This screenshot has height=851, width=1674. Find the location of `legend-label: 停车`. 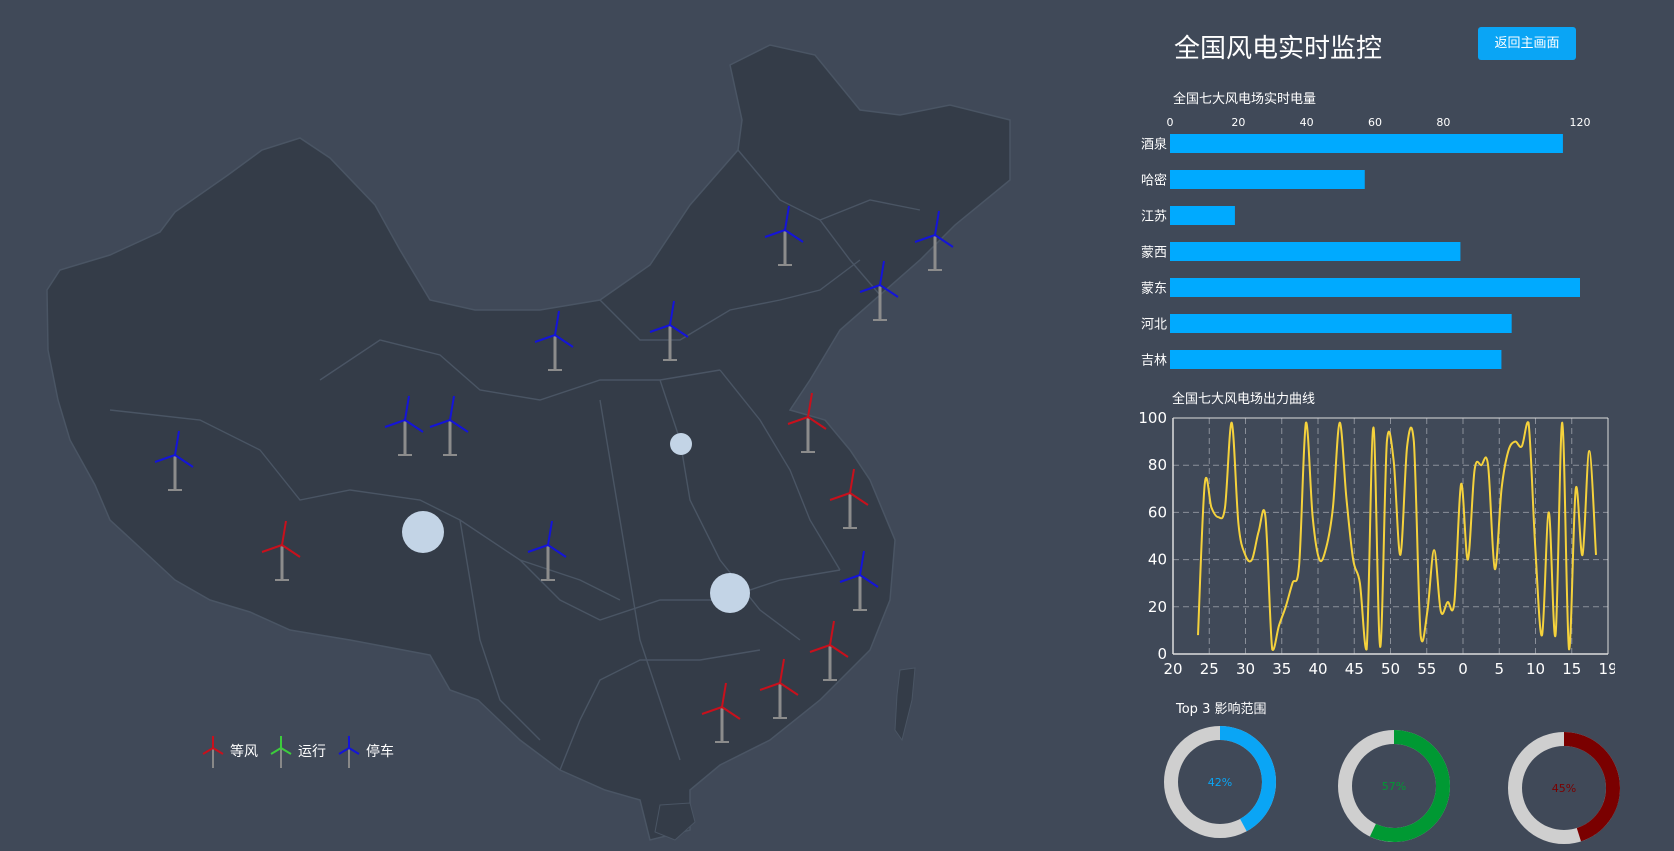

legend-label: 停车 is located at coordinates (380, 752).